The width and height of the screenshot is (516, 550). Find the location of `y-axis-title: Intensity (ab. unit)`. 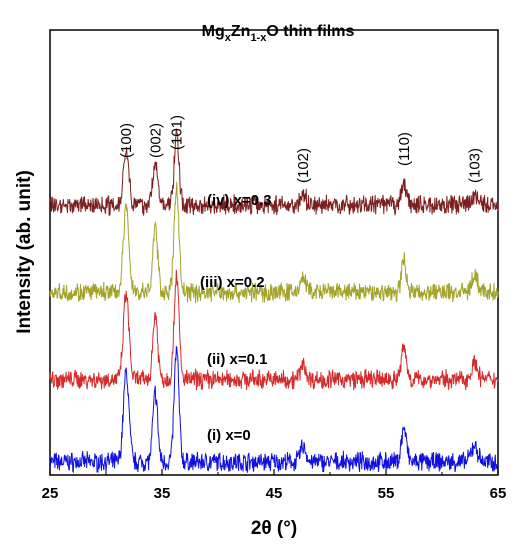

y-axis-title: Intensity (ab. unit) is located at coordinates (24, 252).